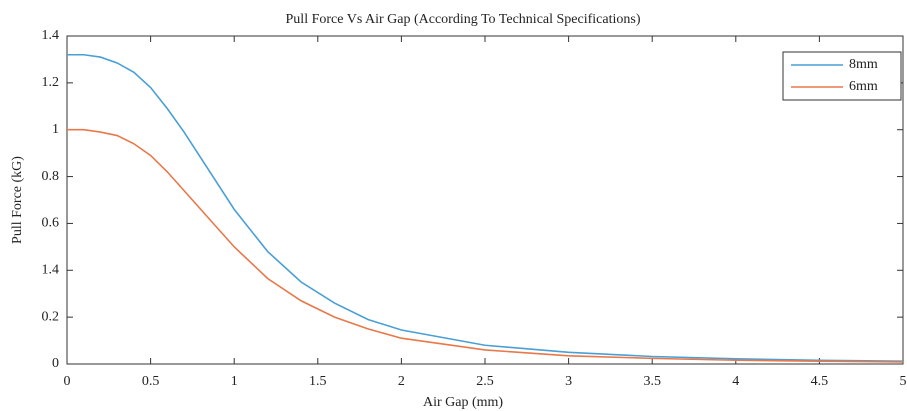  What do you see at coordinates (55, 129) in the screenshot?
I see `y-tick-label: 1` at bounding box center [55, 129].